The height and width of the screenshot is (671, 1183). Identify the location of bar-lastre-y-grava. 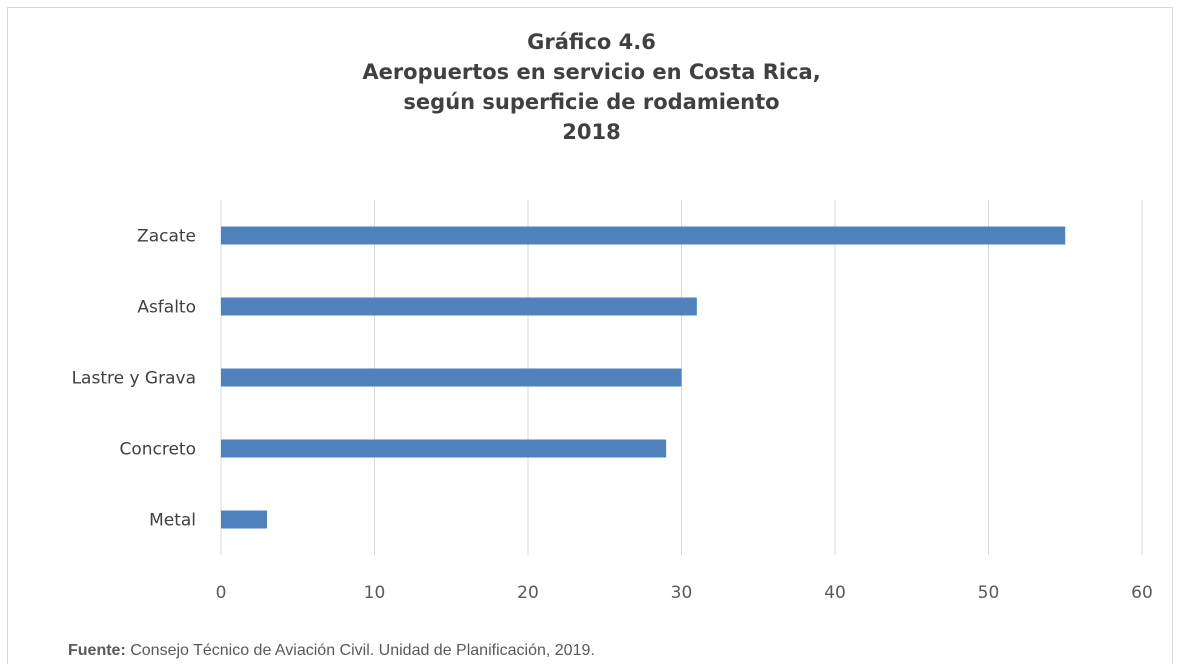
(451, 377).